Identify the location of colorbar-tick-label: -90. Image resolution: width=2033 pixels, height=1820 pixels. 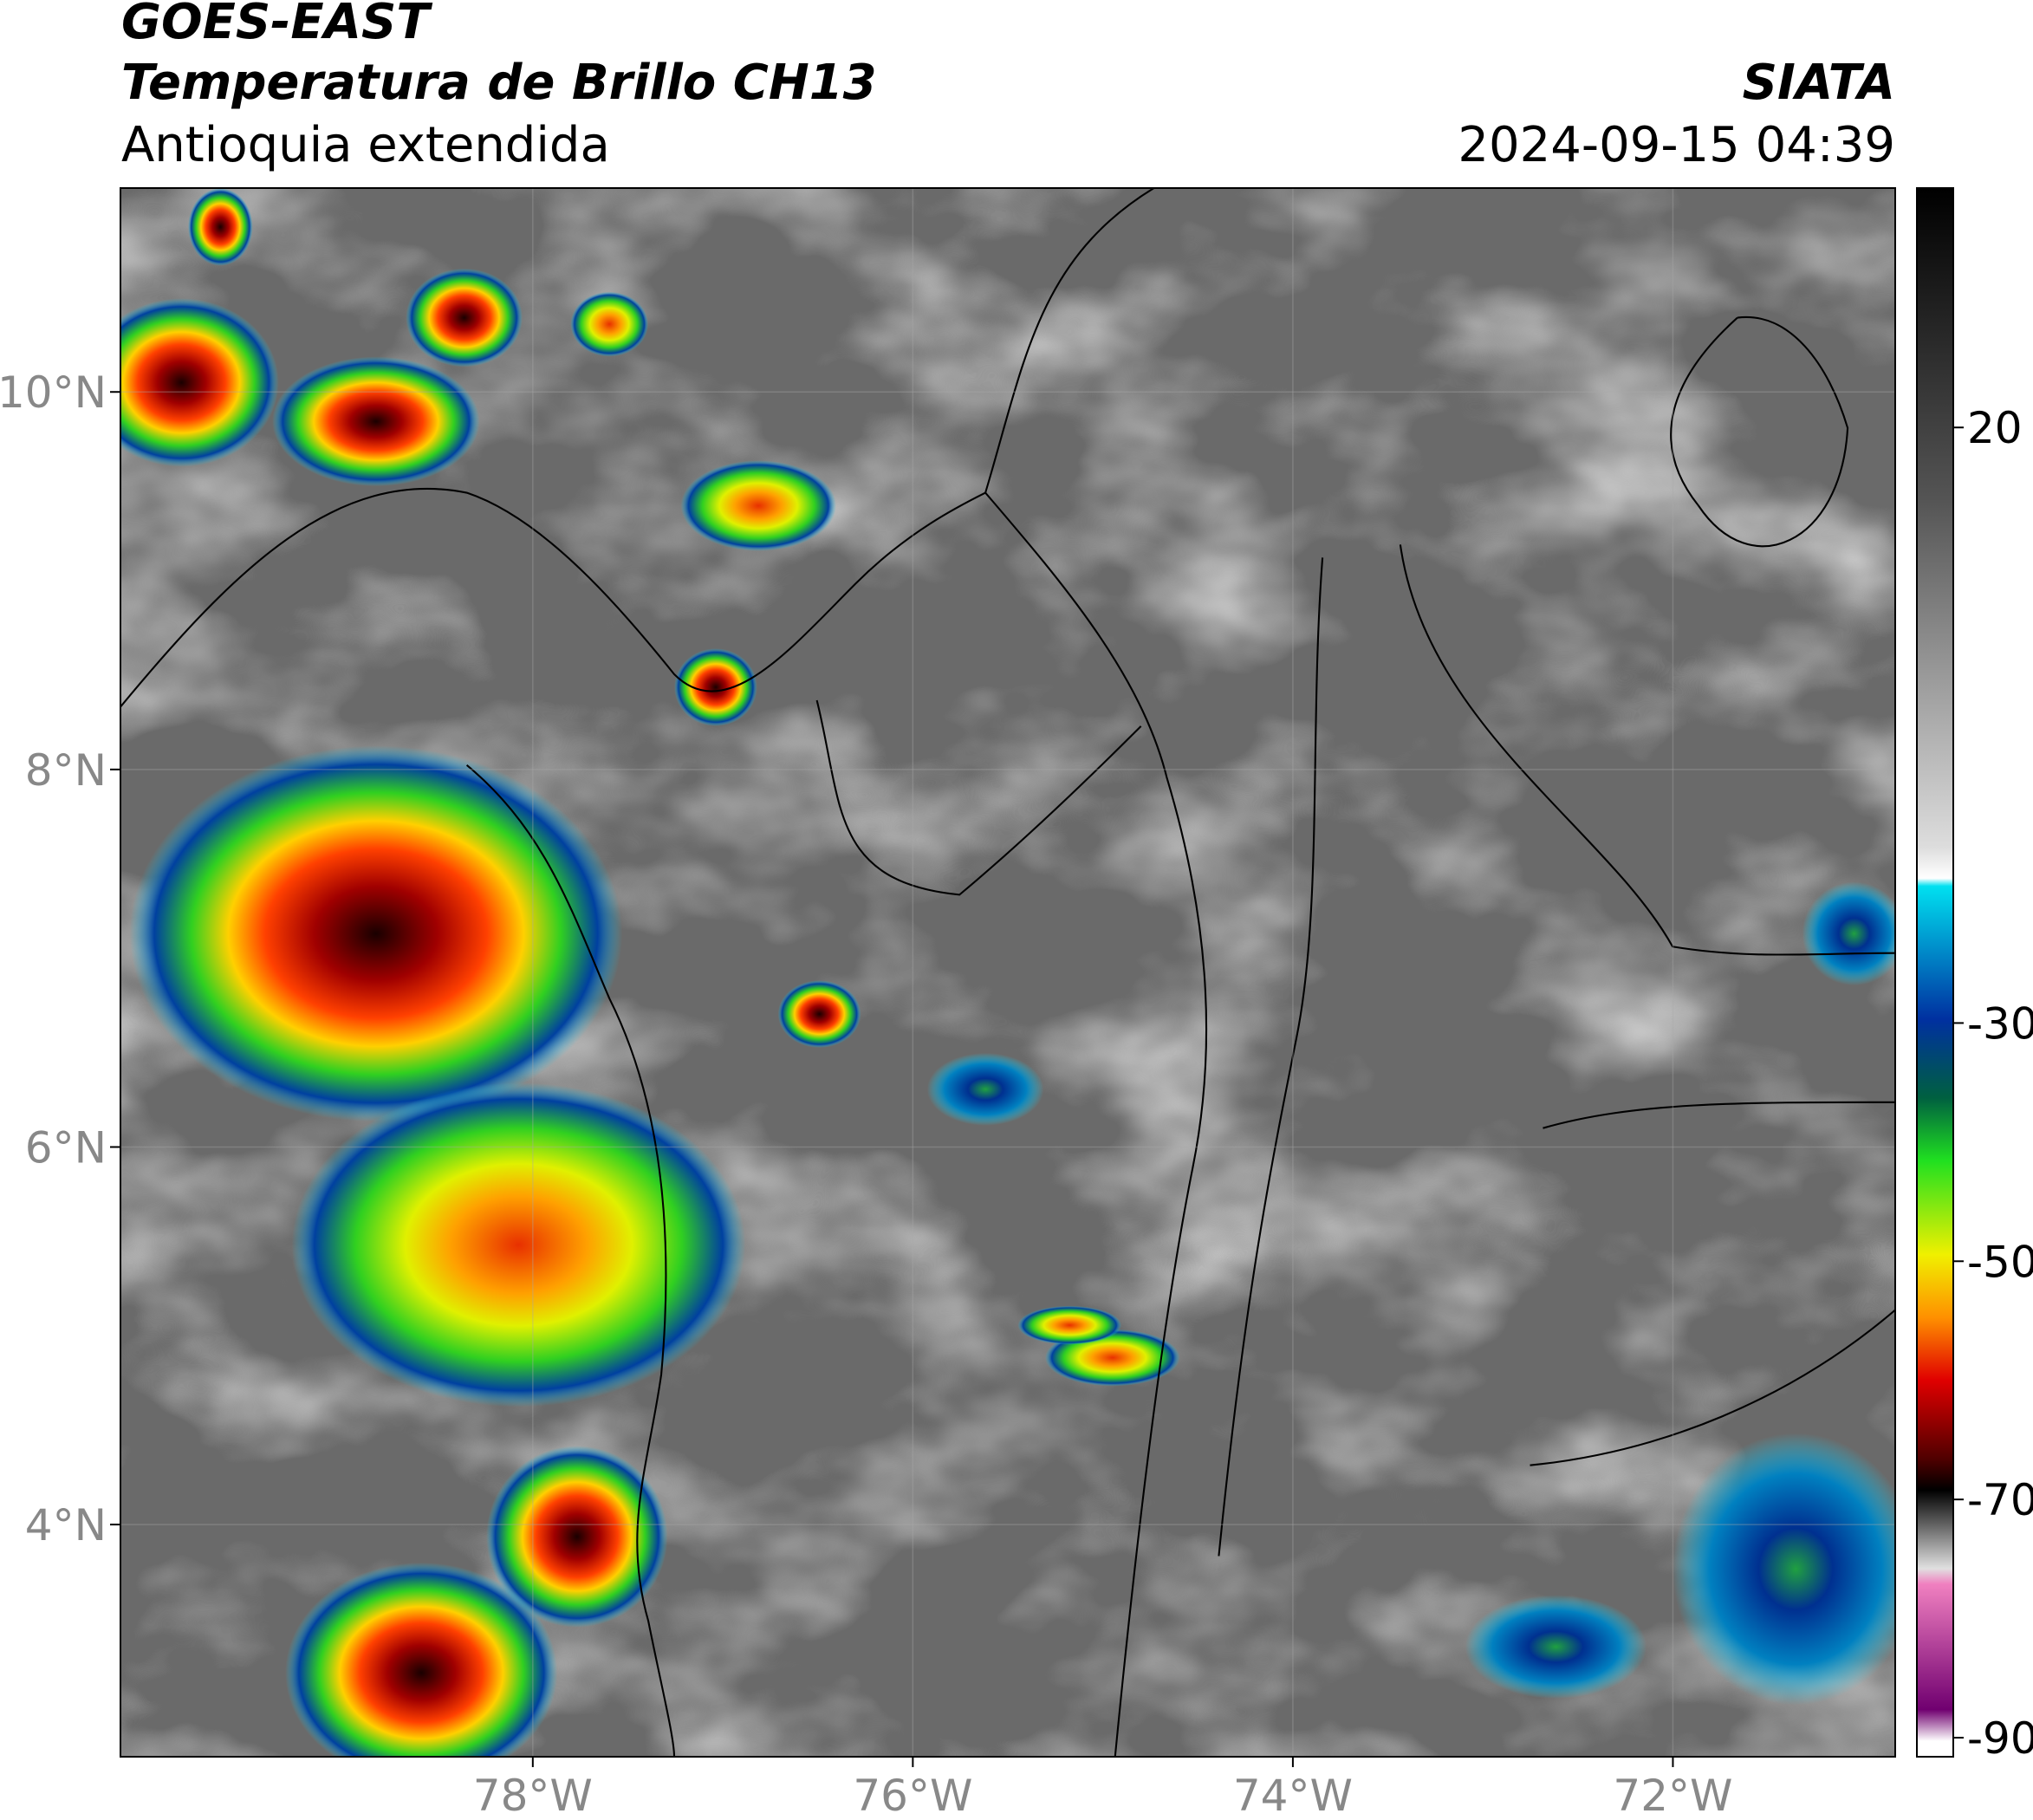
(2000, 1738).